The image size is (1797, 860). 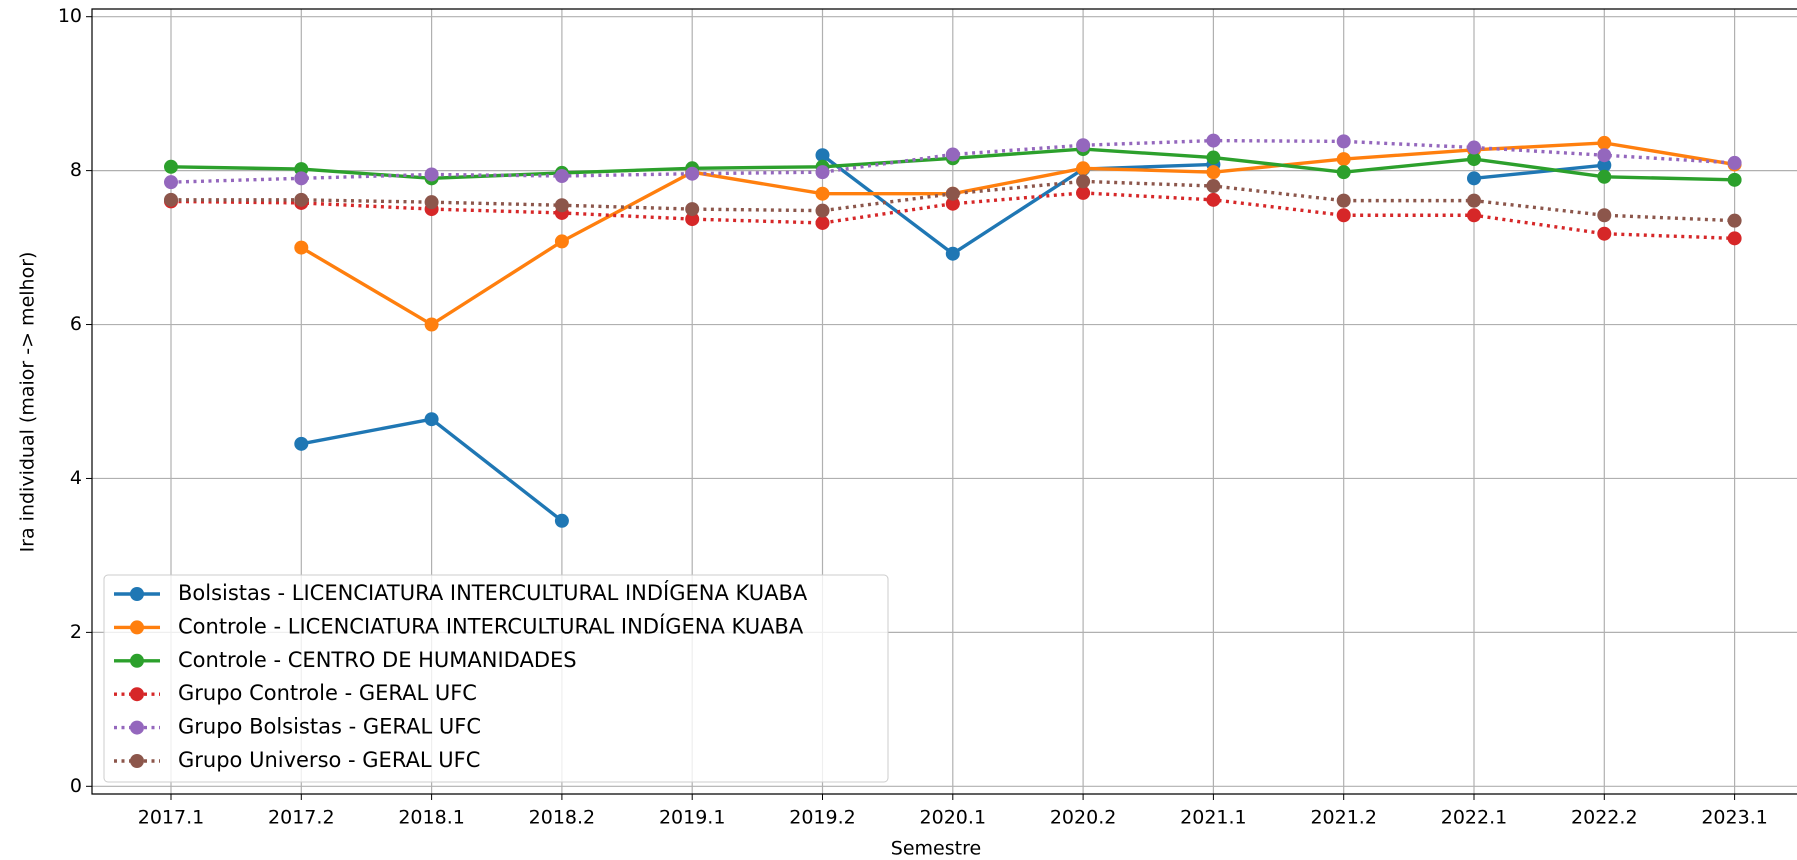 I want to click on x-tick-label: 2021.2, so click(x=1343, y=818).